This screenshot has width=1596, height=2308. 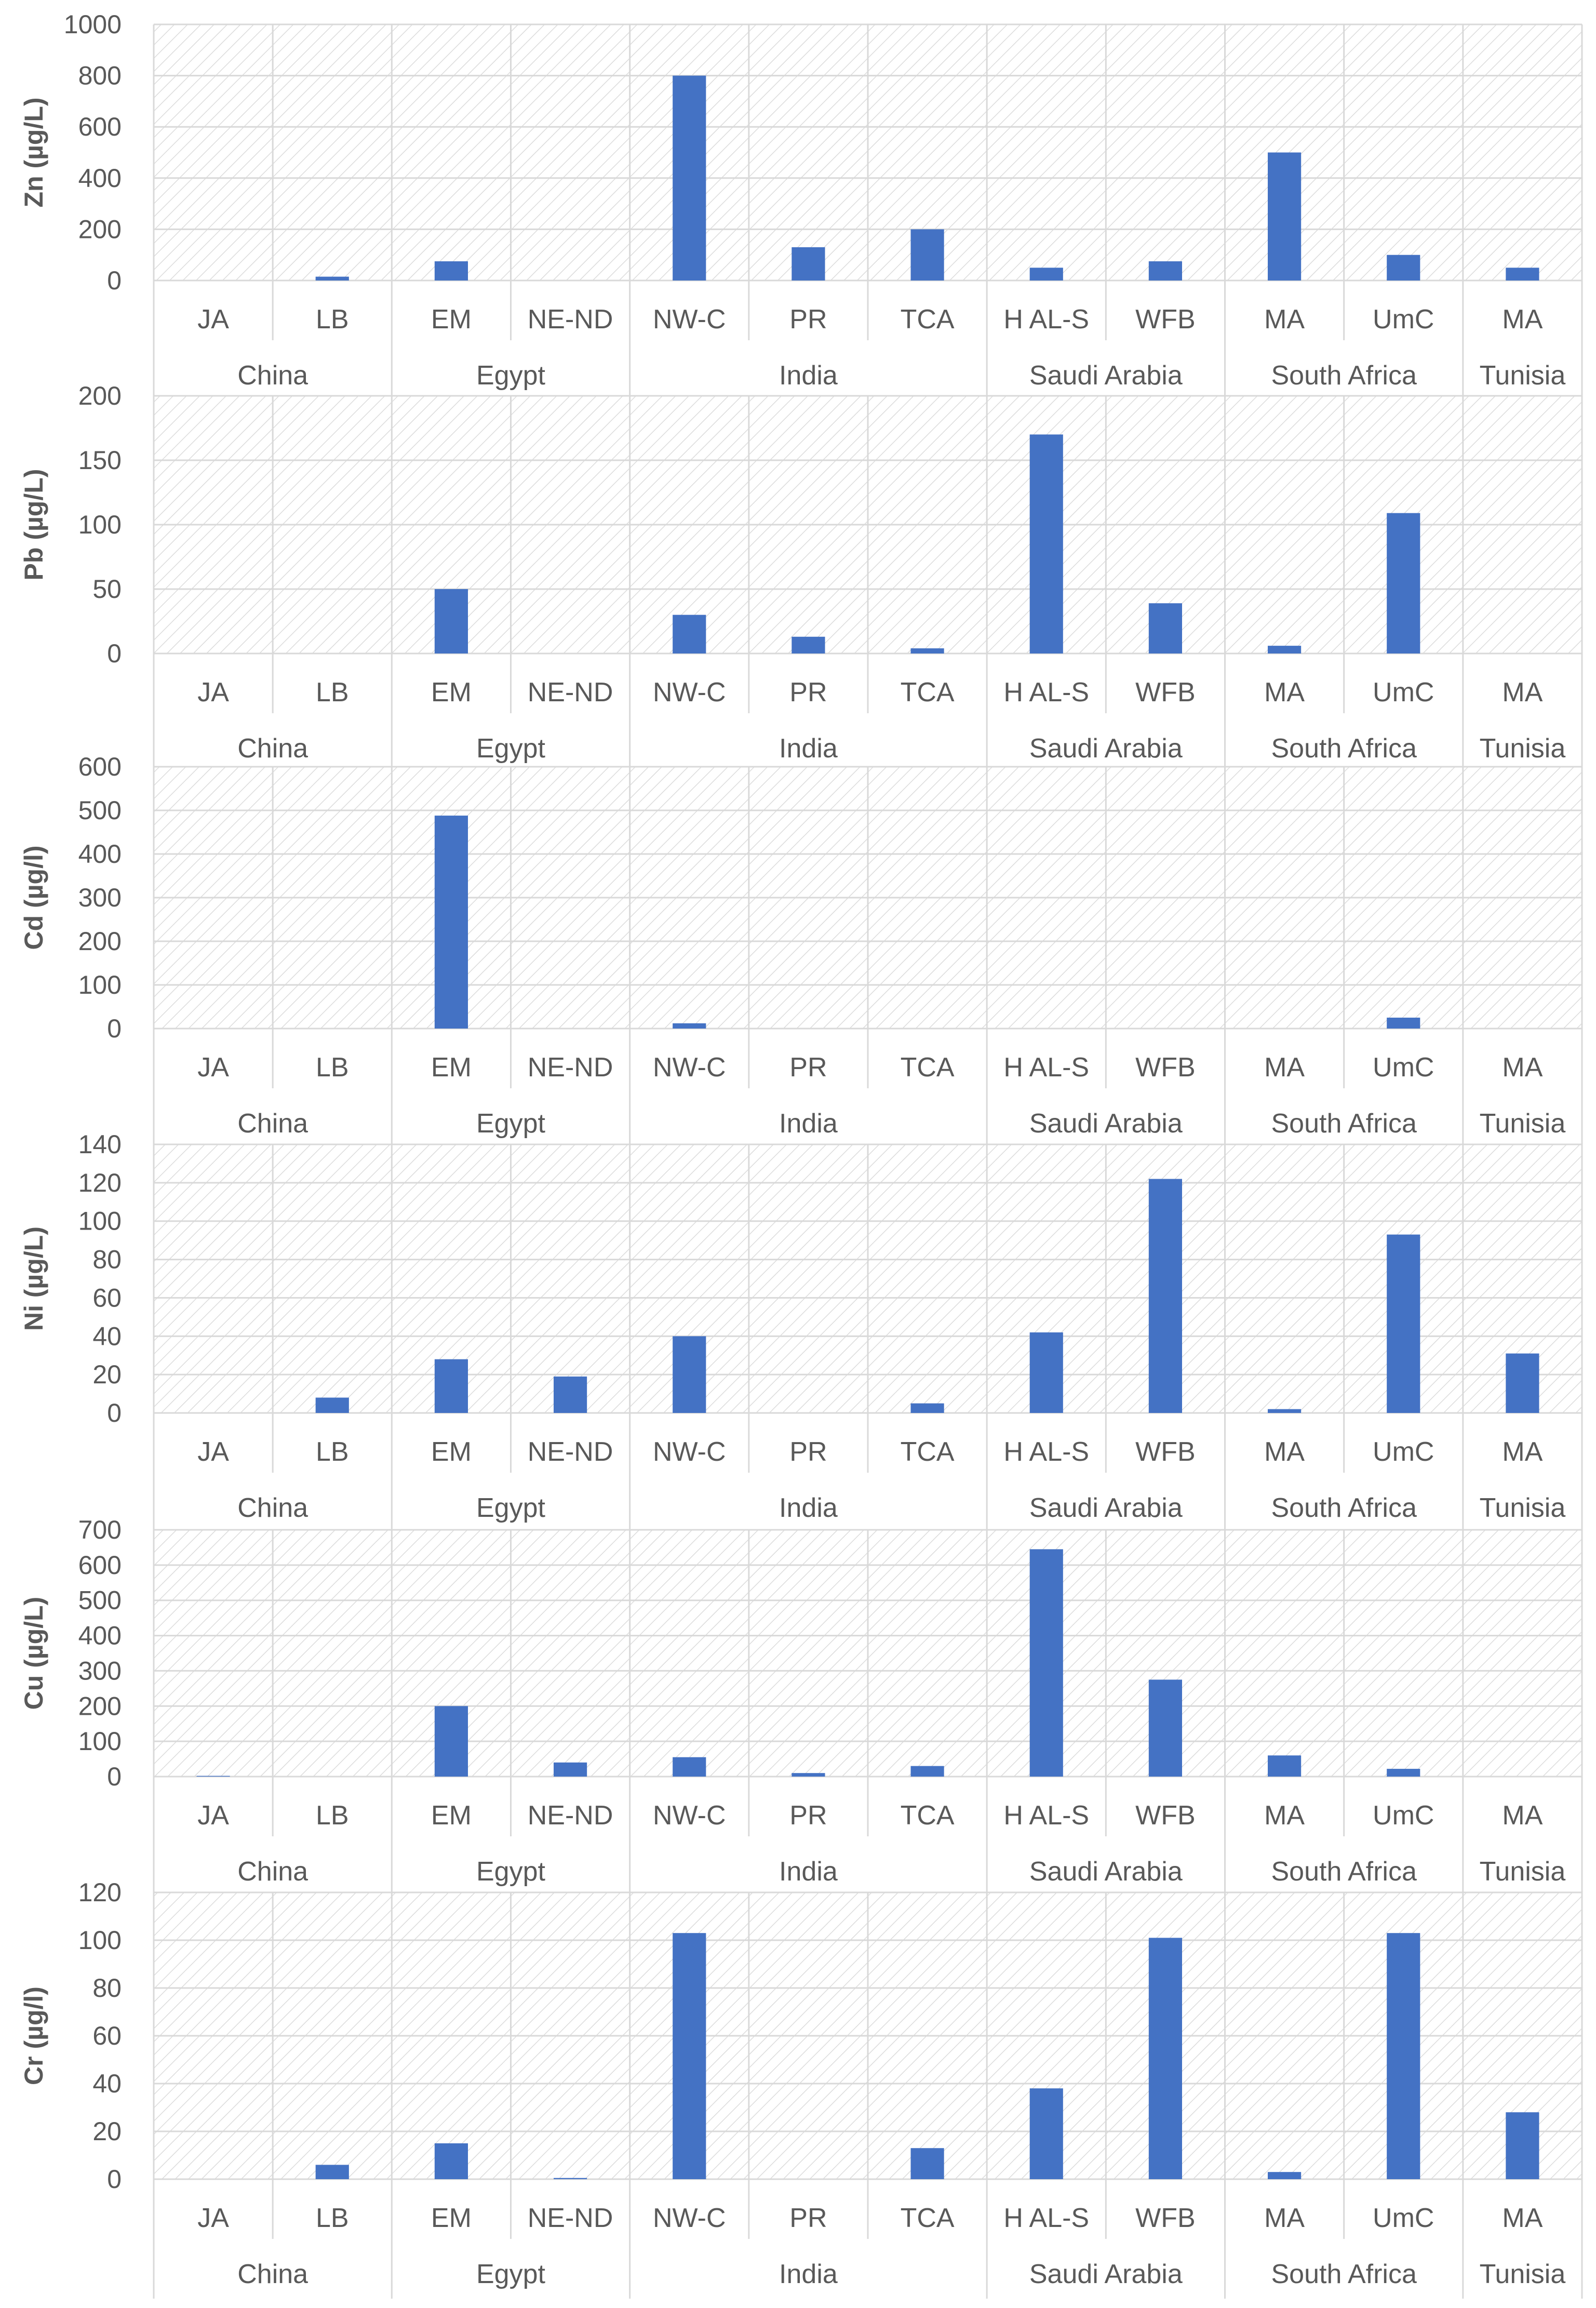 I want to click on x-category-label: NE-ND, so click(x=571, y=319).